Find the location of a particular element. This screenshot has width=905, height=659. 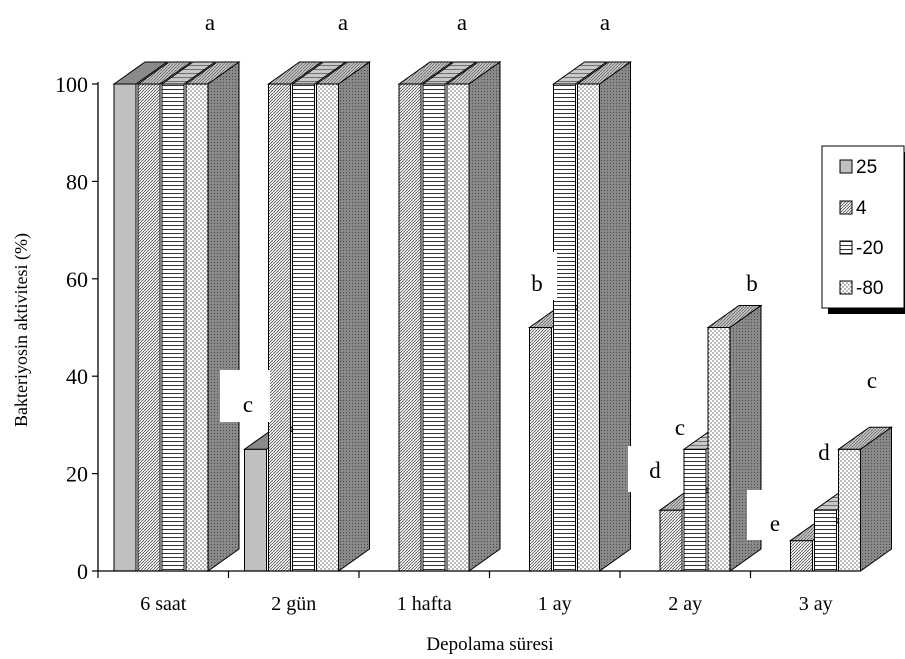

annotation-label-6-saat: a is located at coordinates (210, 22).